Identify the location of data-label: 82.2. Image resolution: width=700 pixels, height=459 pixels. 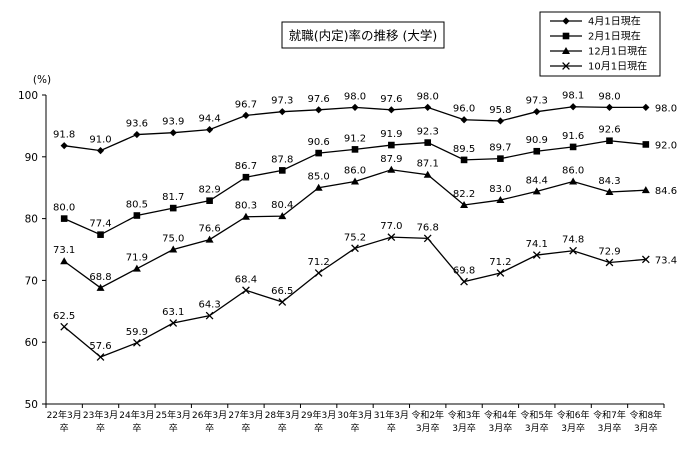
(464, 194).